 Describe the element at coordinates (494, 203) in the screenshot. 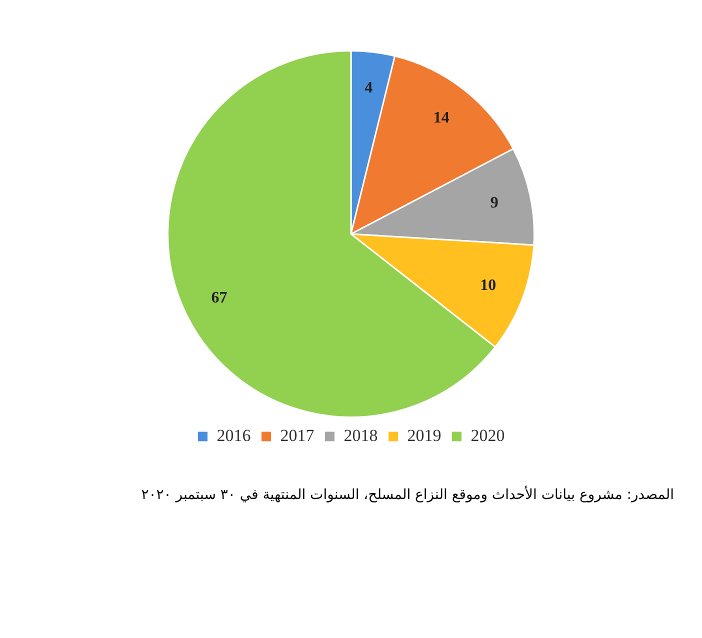

I see `data-label: 9` at that location.